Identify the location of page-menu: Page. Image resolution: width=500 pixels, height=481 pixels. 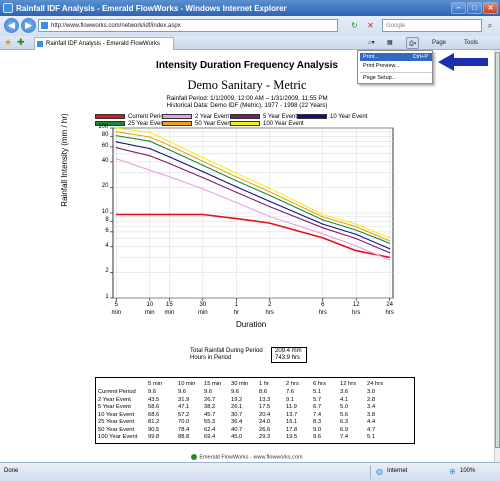
(439, 43).